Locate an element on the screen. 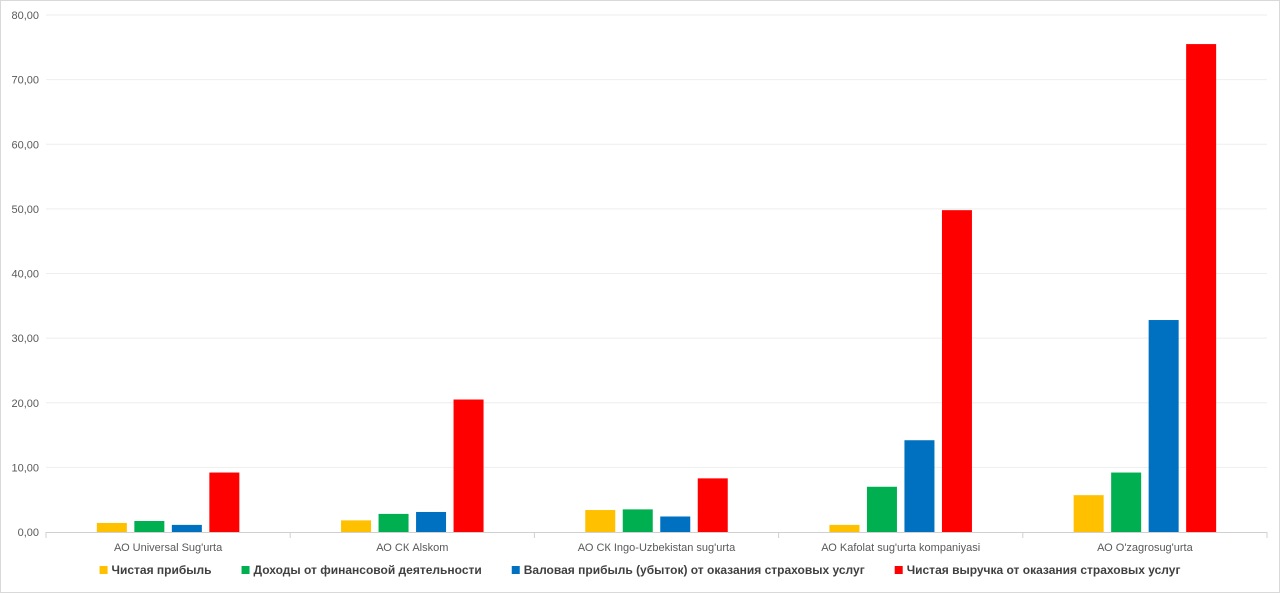  legend-item: Чистая прибыль is located at coordinates (155, 570).